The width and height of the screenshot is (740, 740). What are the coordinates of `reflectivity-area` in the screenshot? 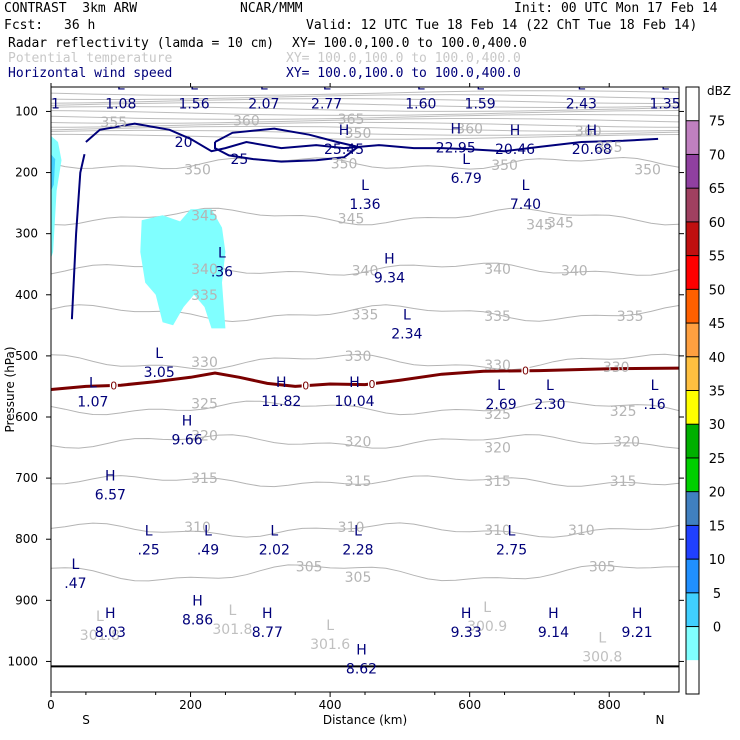 It's located at (56, 197).